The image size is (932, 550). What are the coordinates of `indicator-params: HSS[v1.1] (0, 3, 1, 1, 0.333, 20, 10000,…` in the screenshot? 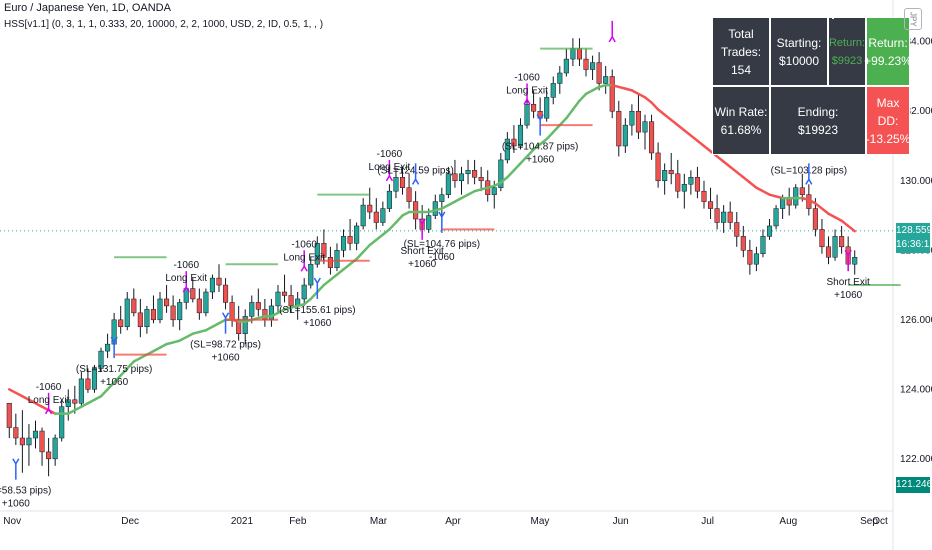 It's located at (164, 24).